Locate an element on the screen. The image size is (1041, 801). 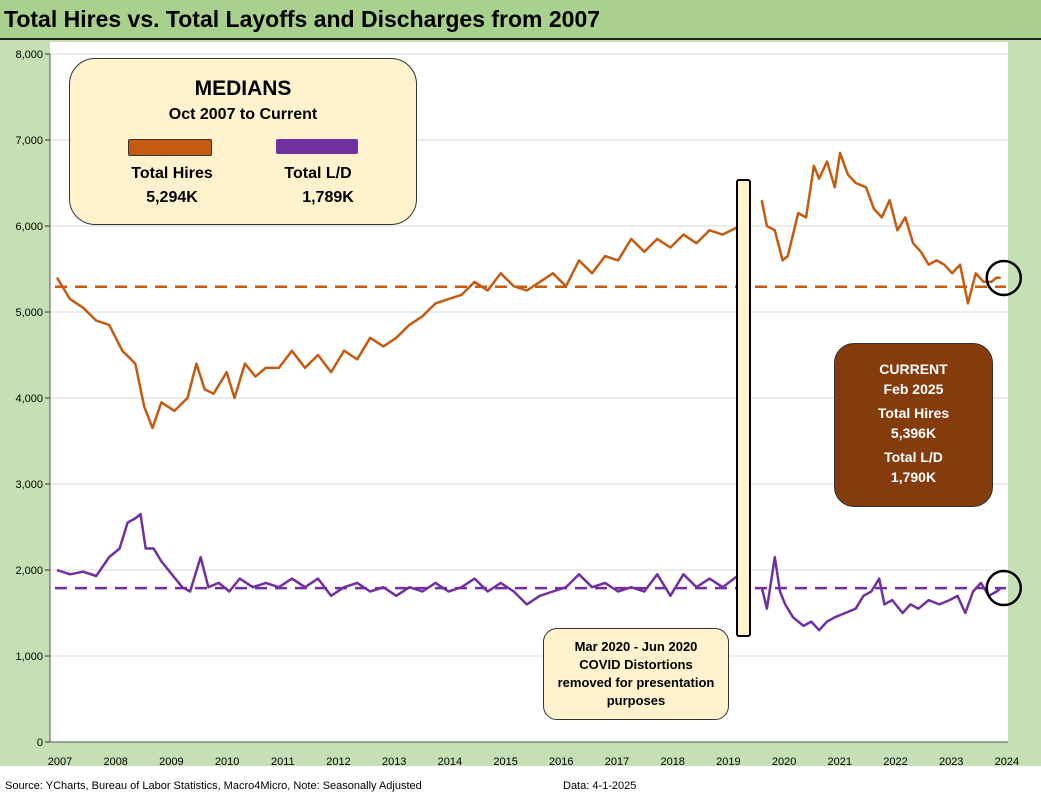
hires-current-circle is located at coordinates (1004, 278).